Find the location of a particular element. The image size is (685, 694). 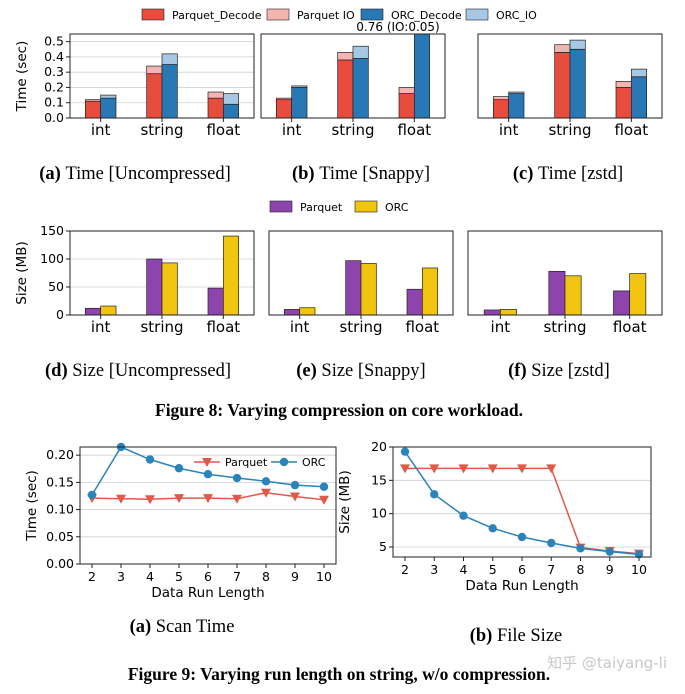

time-snappy-bar-parquet-io-string is located at coordinates (345, 56).